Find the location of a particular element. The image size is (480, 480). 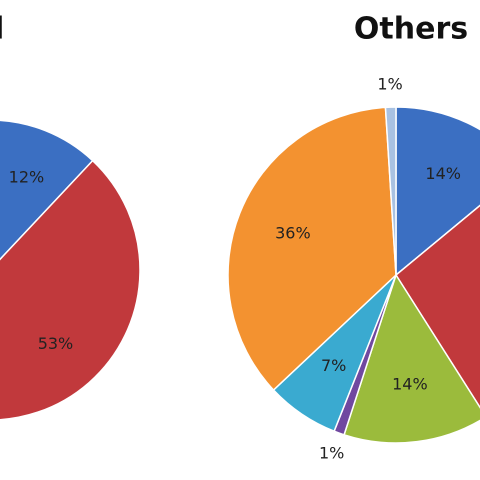

chart-title: l is located at coordinates (2, 29).